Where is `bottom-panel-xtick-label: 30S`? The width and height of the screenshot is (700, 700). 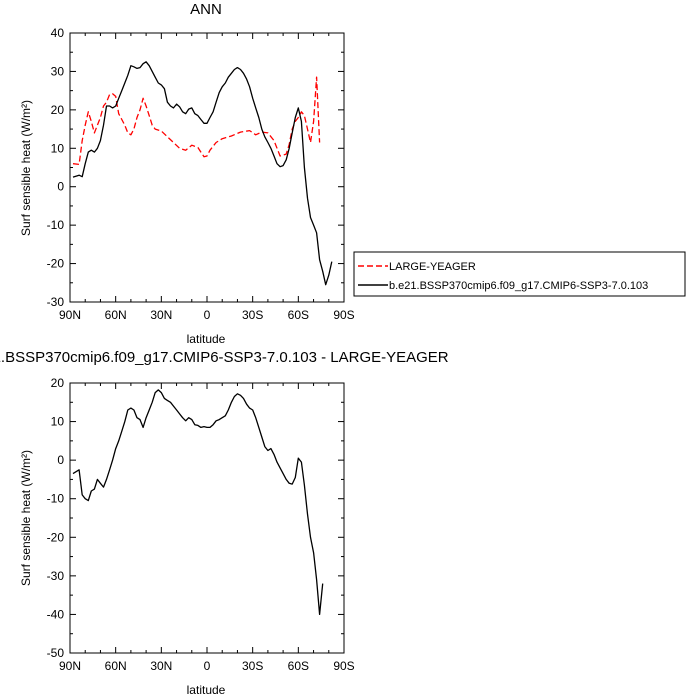 bottom-panel-xtick-label: 30S is located at coordinates (252, 666).